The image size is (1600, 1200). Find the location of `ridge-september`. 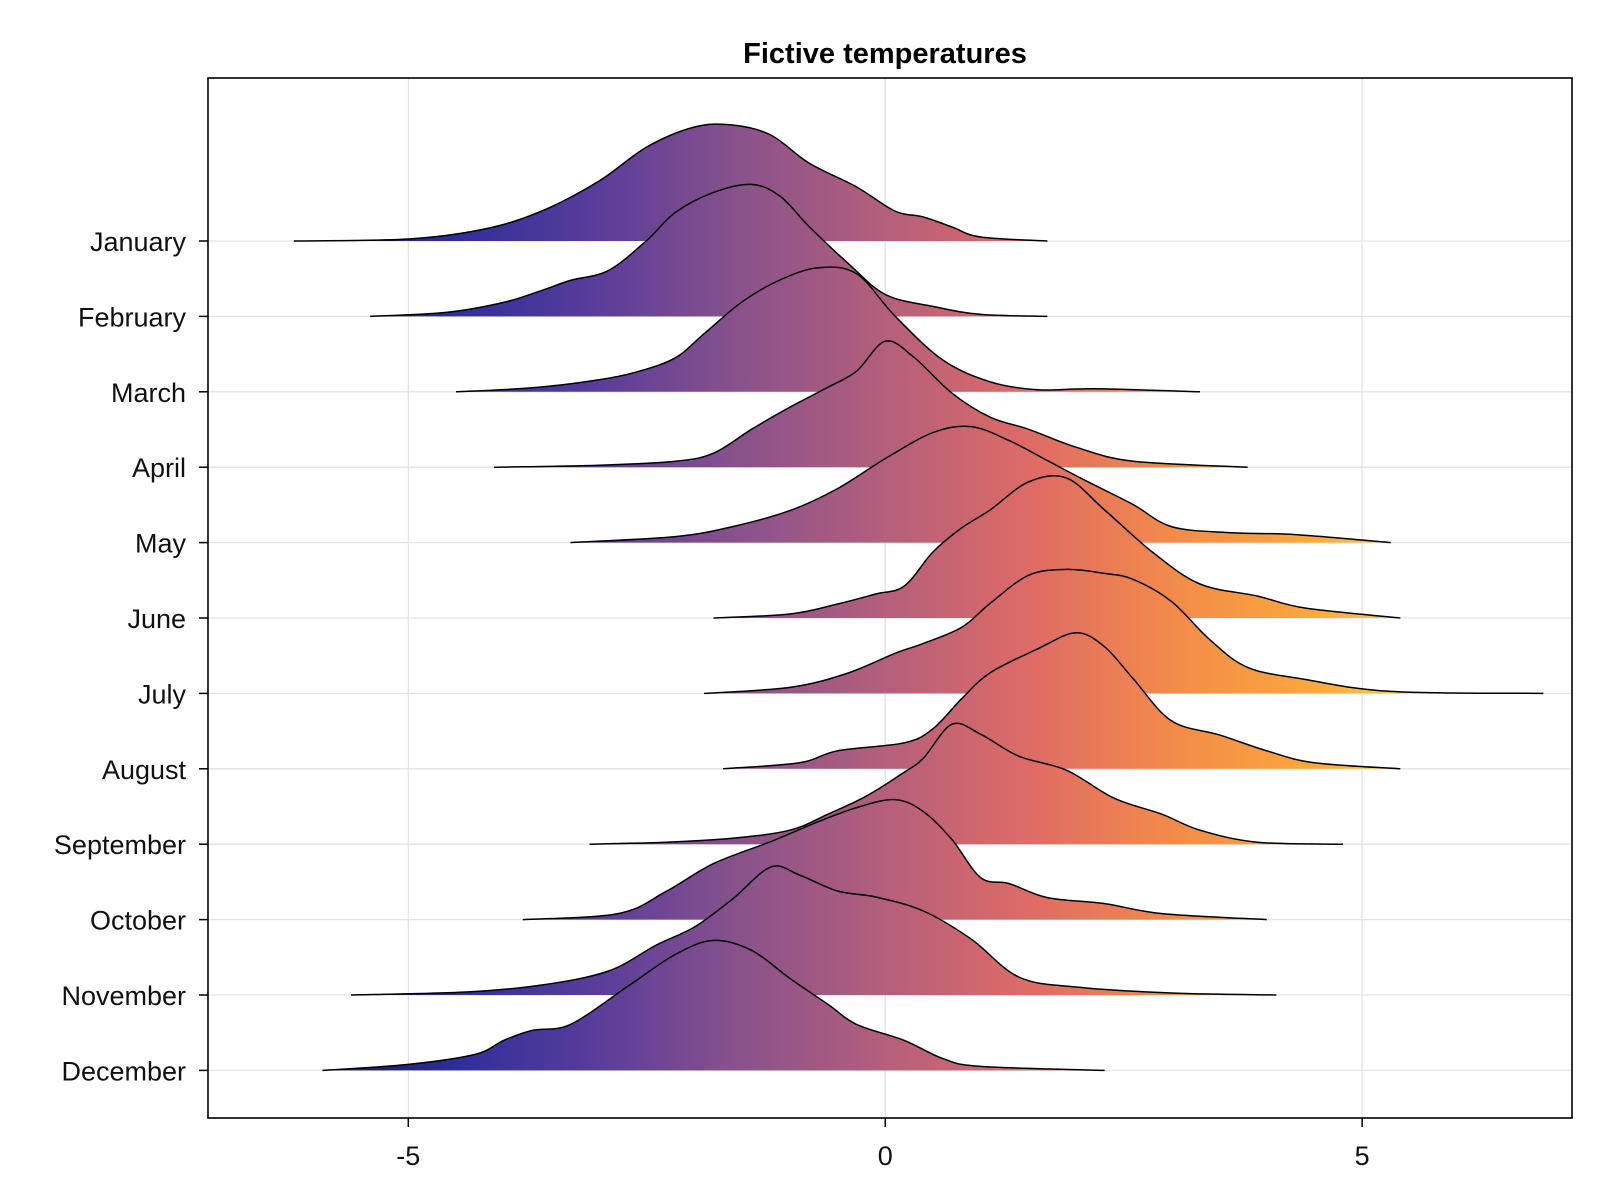

ridge-september is located at coordinates (966, 783).